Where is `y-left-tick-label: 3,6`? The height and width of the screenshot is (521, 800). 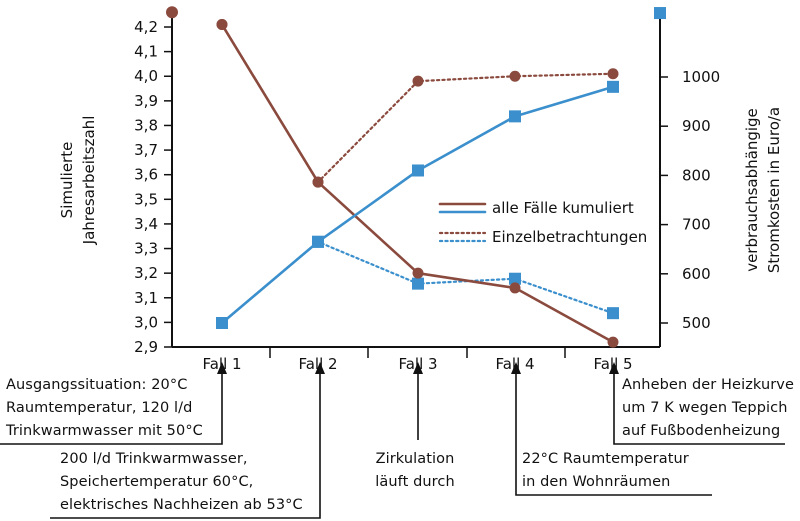 y-left-tick-label: 3,6 is located at coordinates (146, 175).